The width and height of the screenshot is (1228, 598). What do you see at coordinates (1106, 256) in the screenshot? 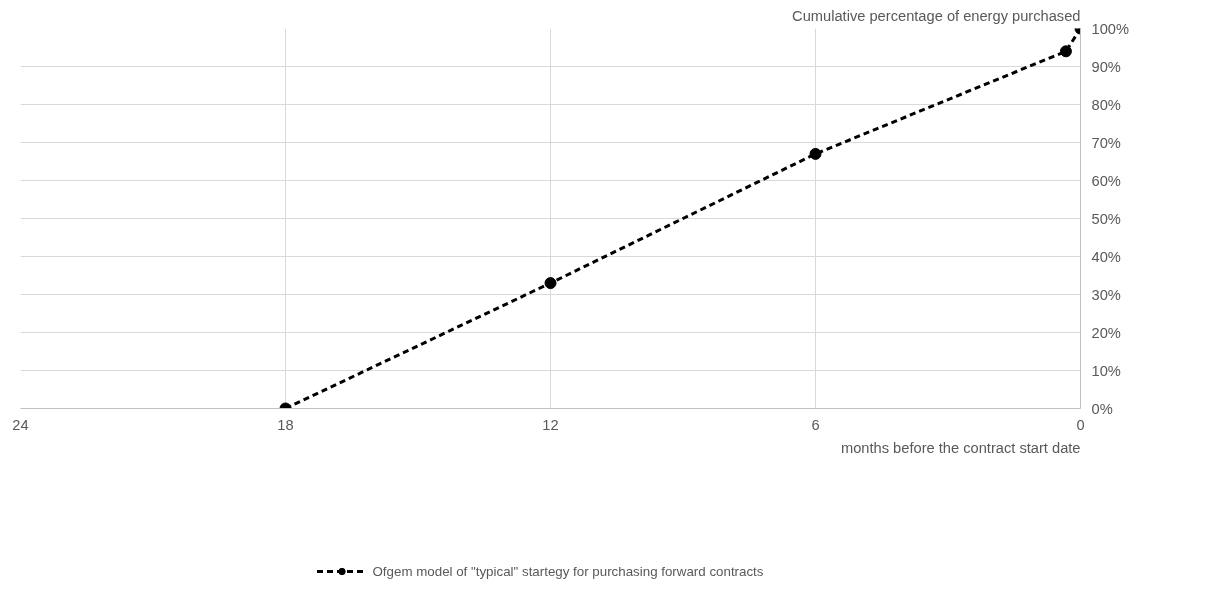
I see `y-tick-label: 40%` at bounding box center [1106, 256].